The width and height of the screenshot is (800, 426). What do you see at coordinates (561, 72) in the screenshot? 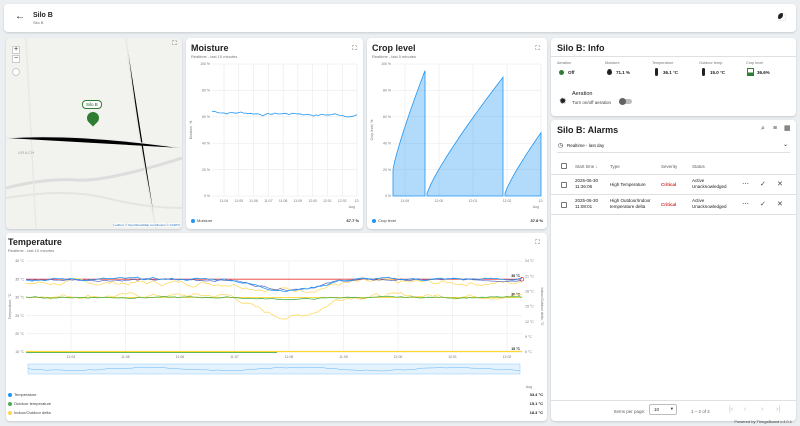
I see `status-dot-icon` at bounding box center [561, 72].